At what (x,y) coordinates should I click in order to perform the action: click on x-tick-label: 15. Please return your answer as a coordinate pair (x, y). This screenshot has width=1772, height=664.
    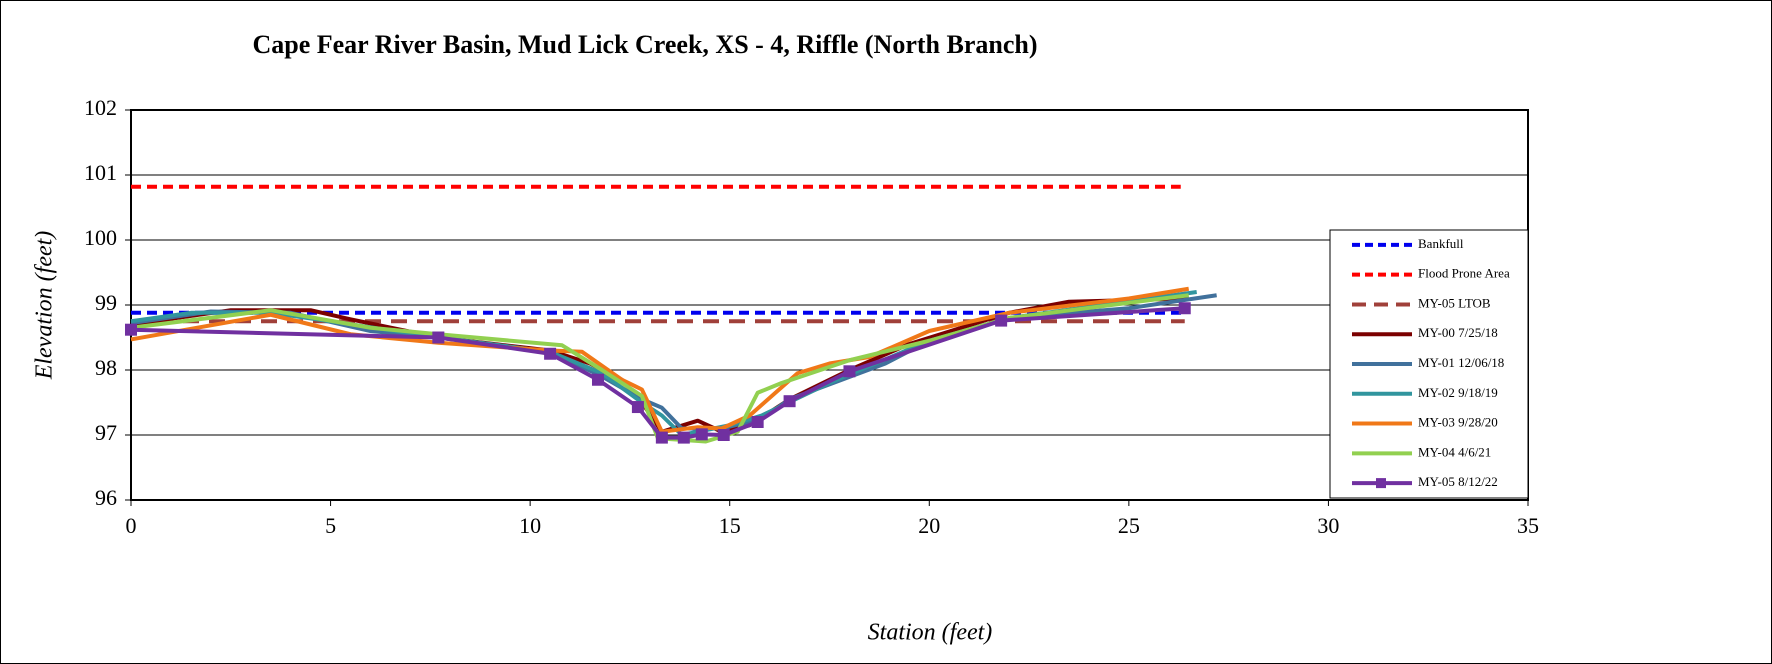
    Looking at the image, I should click on (730, 525).